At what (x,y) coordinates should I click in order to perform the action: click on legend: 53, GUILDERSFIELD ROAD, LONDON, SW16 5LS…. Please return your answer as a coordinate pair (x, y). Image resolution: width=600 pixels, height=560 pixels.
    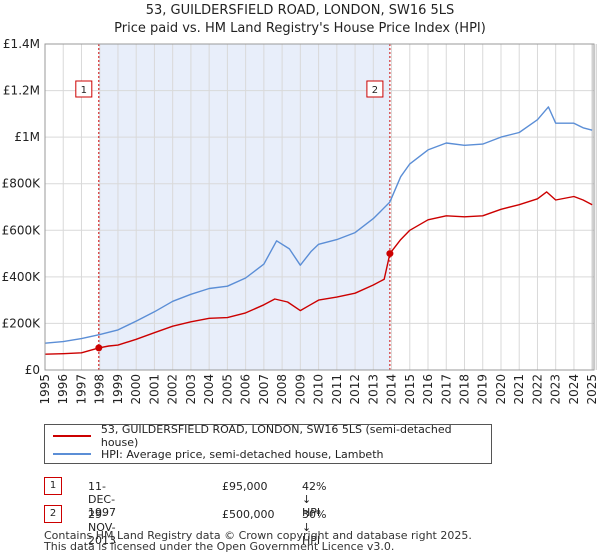
    Looking at the image, I should click on (268, 443).